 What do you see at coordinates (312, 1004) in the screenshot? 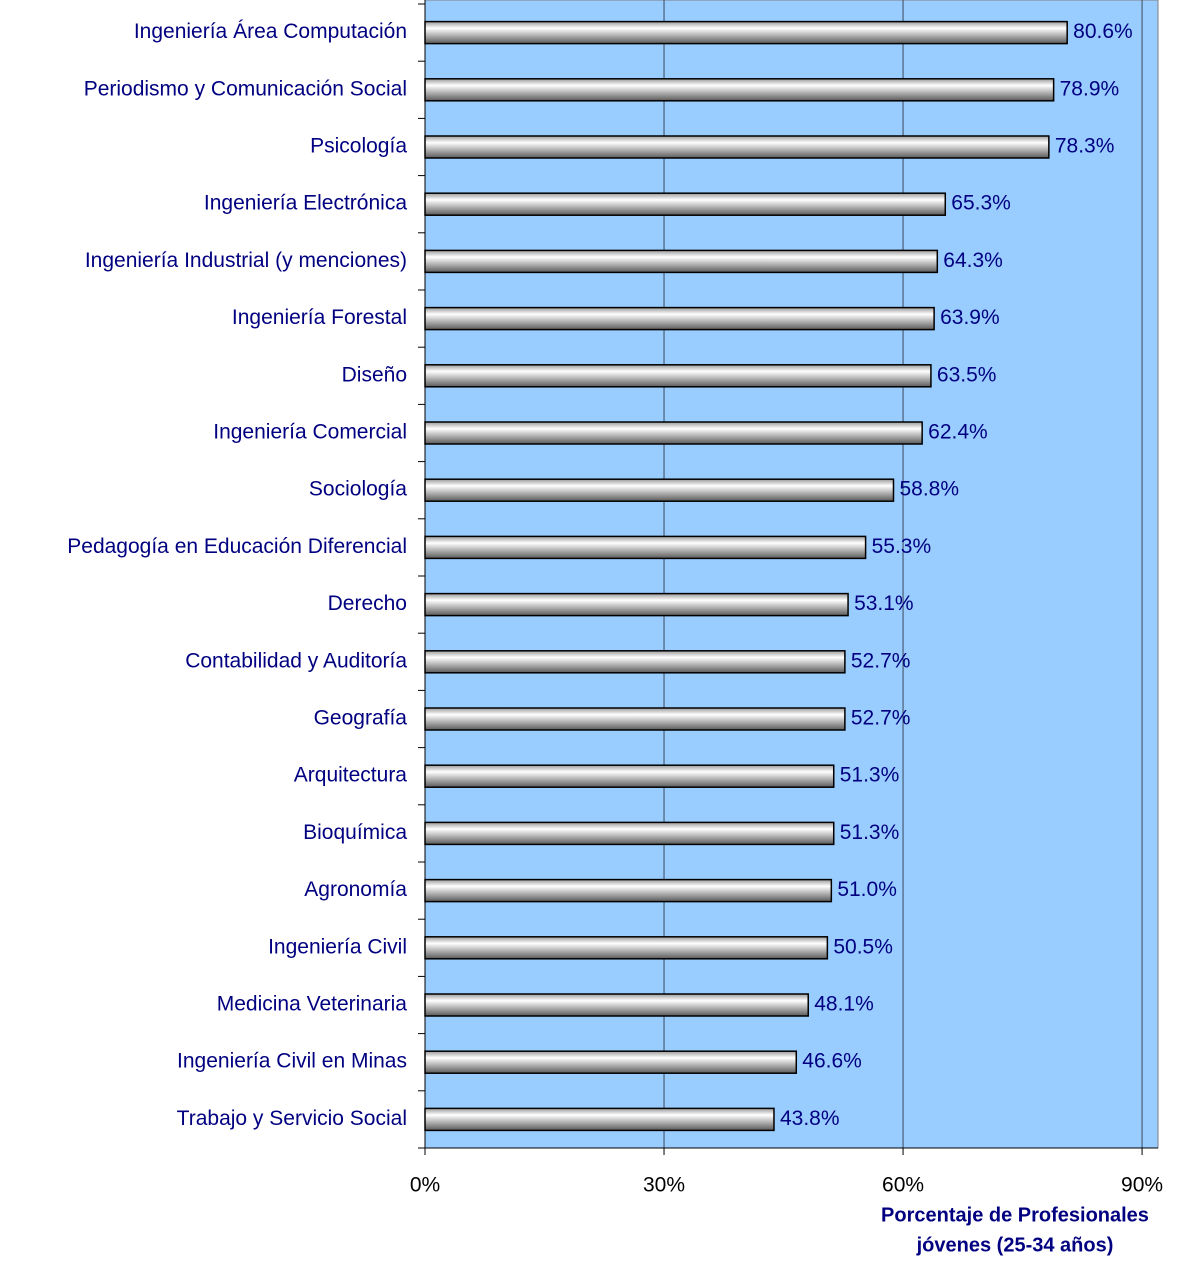
I see `y-tick-label: Medicina Veterinaria` at bounding box center [312, 1004].